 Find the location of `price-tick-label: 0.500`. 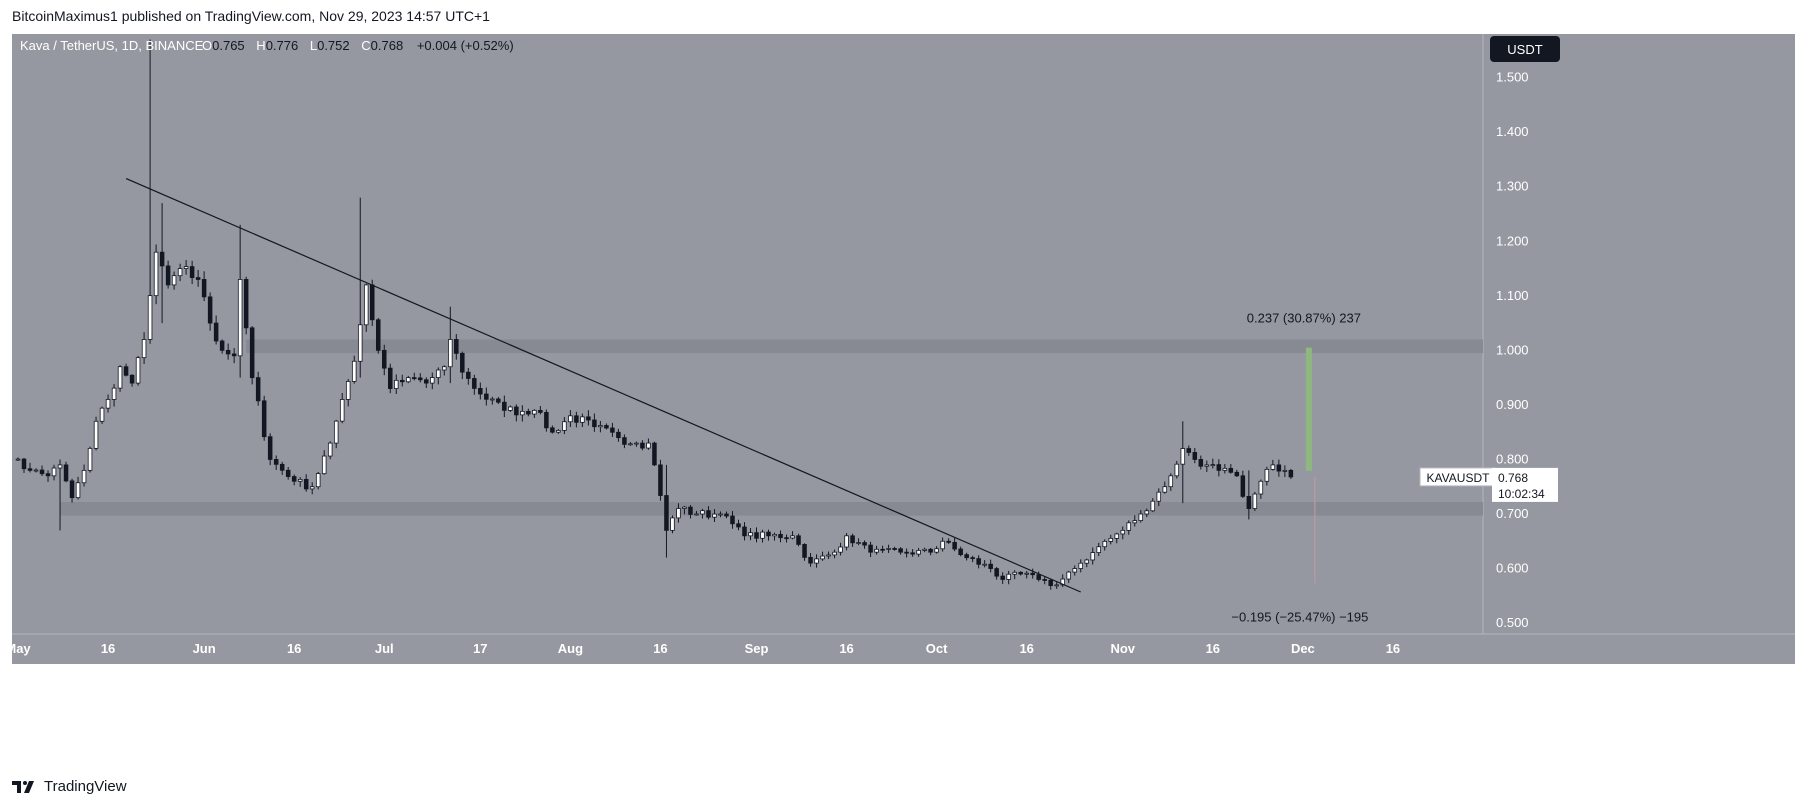

price-tick-label: 0.500 is located at coordinates (1512, 622).